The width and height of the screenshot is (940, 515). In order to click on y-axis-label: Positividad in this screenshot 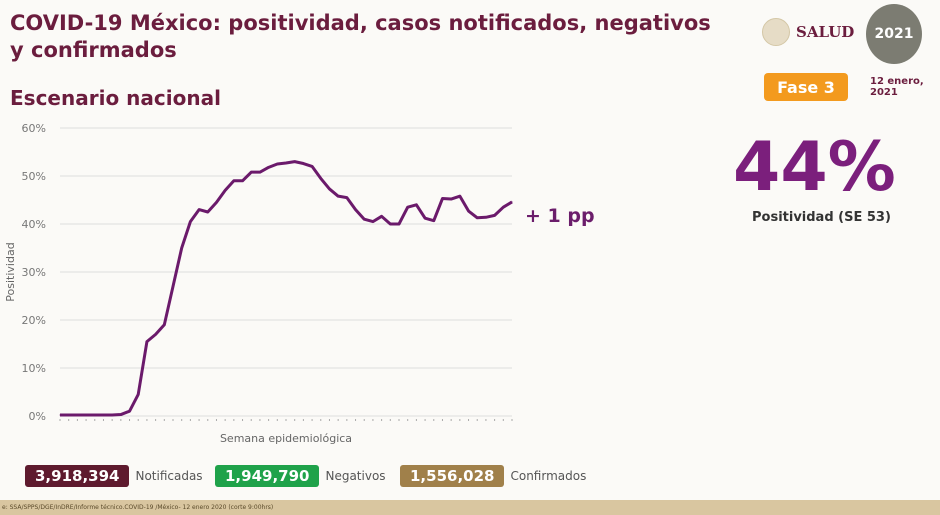, I will do `click(10, 271)`.